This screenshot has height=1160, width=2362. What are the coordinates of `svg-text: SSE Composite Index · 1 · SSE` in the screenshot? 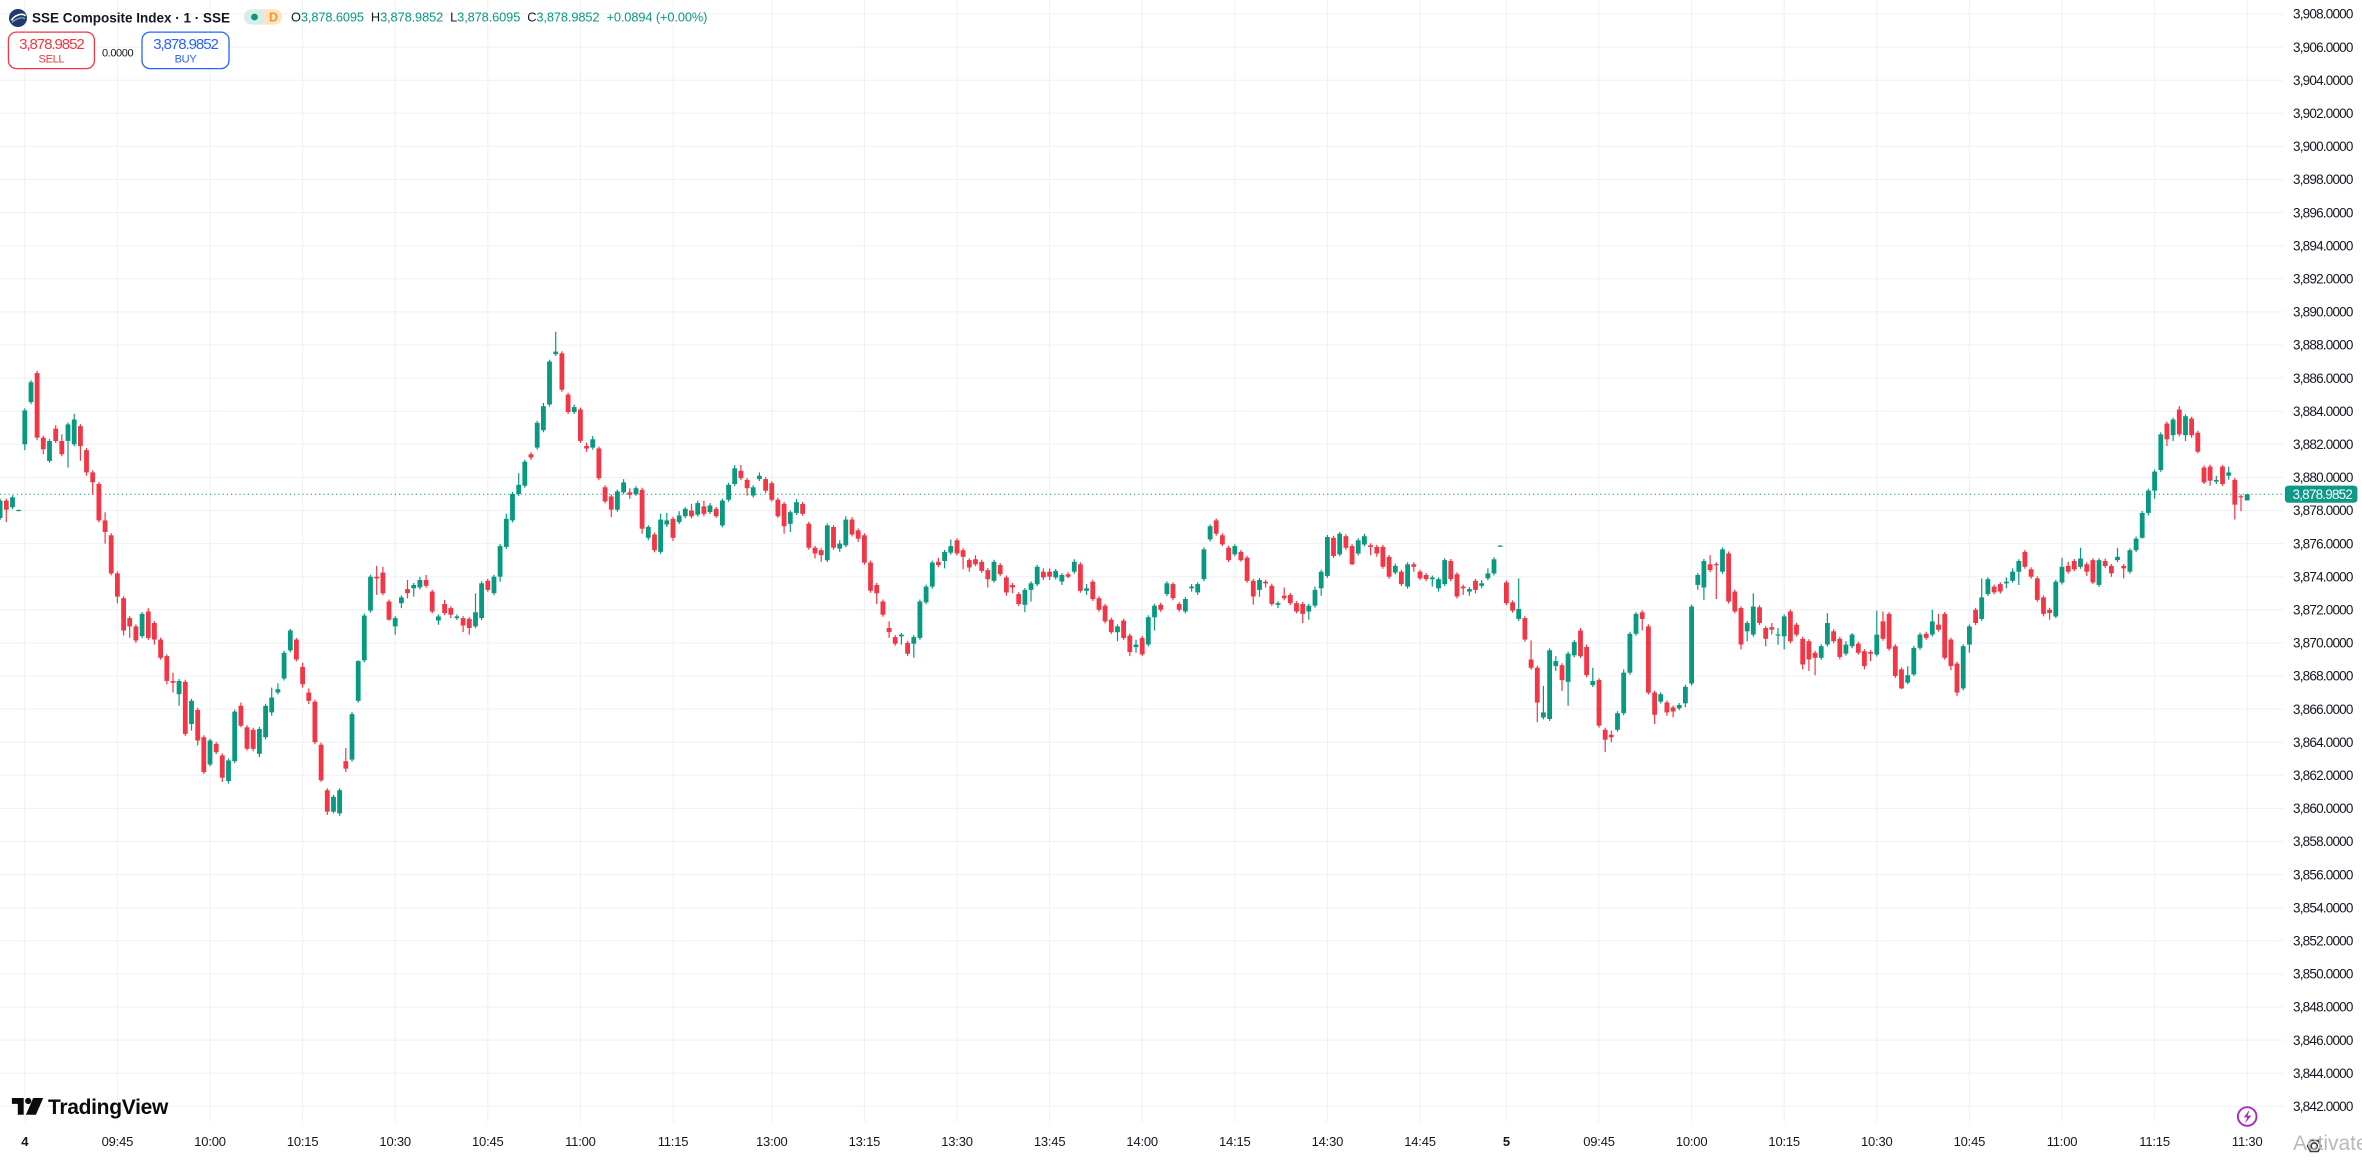 It's located at (131, 18).